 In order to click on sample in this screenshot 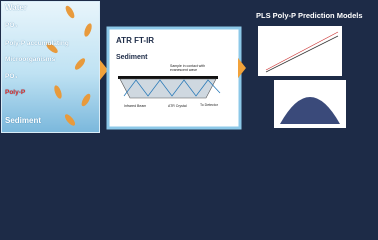, I will do `click(168, 77)`.